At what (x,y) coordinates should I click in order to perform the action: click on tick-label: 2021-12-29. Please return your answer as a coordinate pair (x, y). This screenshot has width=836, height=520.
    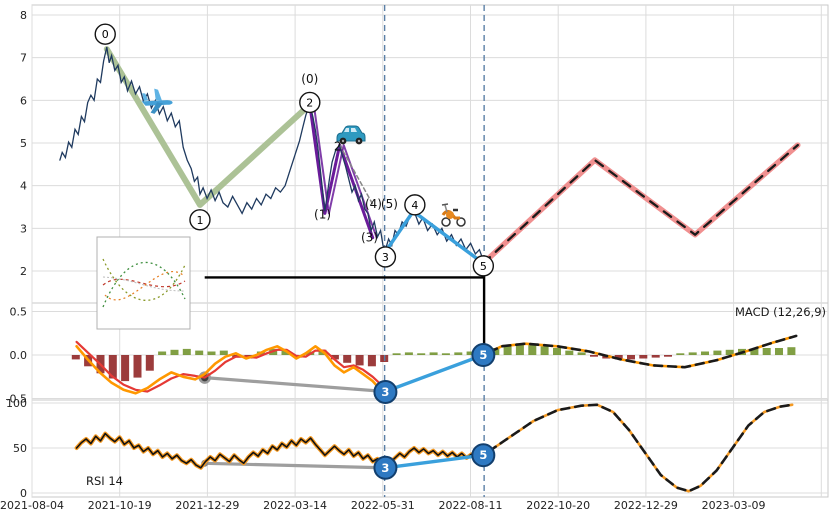
    Looking at the image, I should click on (207, 505).